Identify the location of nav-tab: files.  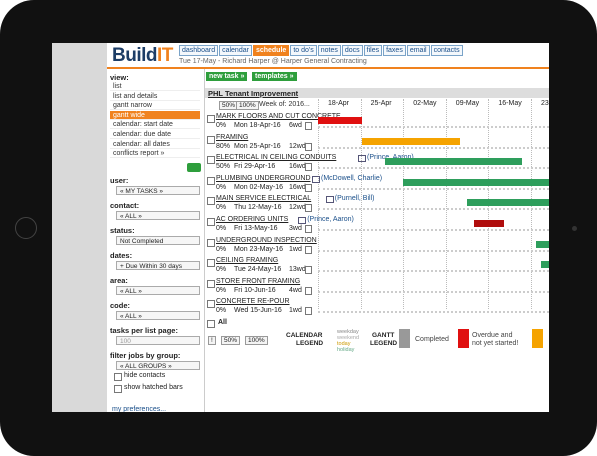
(373, 50).